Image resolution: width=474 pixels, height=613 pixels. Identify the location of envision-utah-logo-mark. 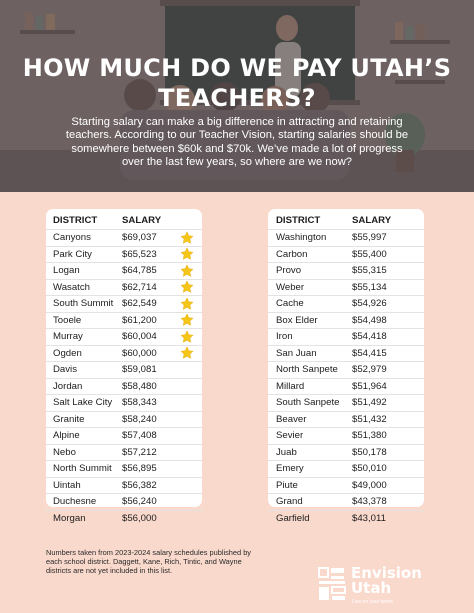
(332, 583).